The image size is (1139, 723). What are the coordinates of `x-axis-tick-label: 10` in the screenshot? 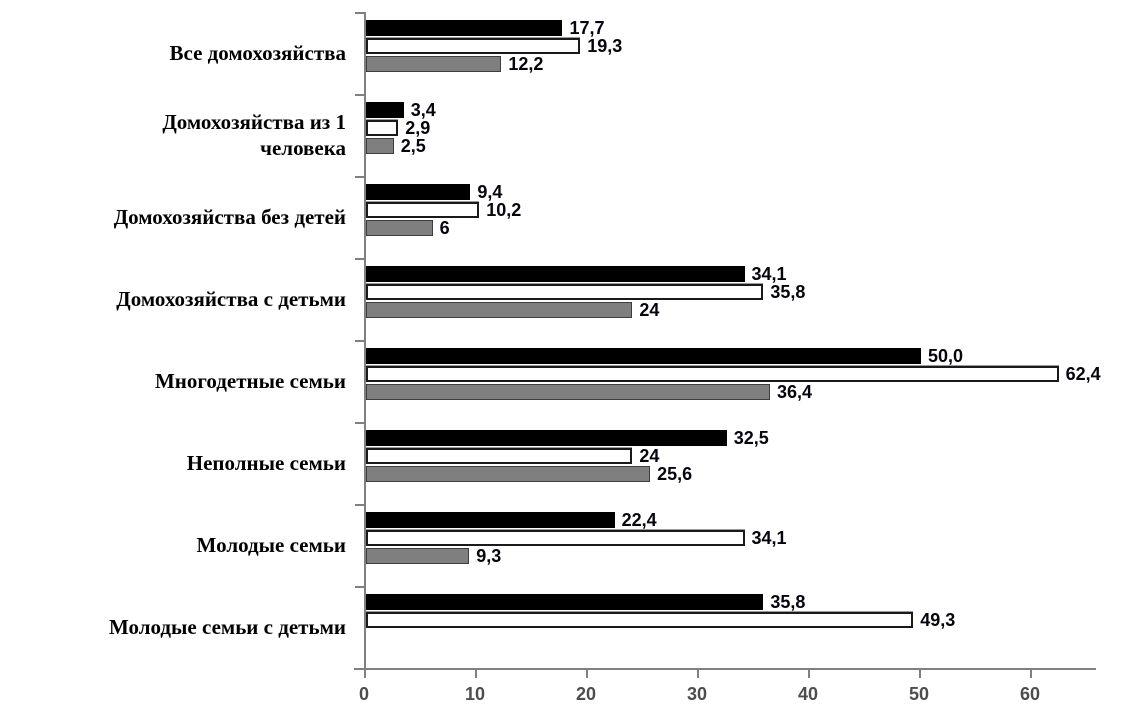 It's located at (475, 694).